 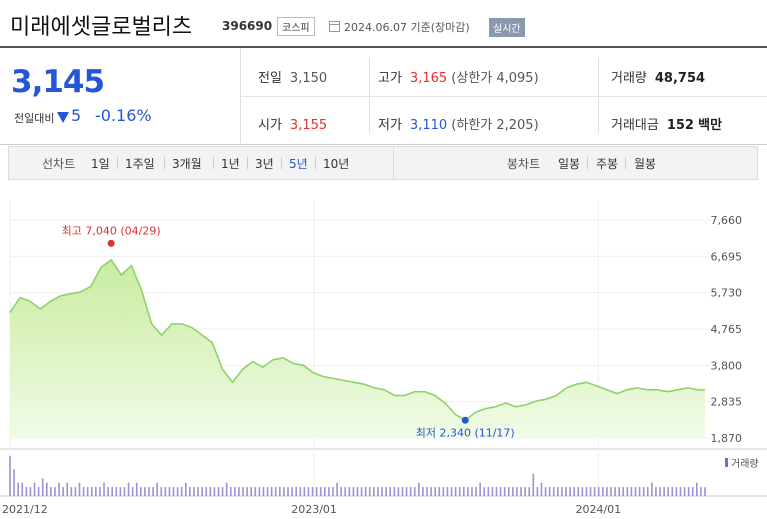 I want to click on y-tick-label: 4,765, so click(x=727, y=329).